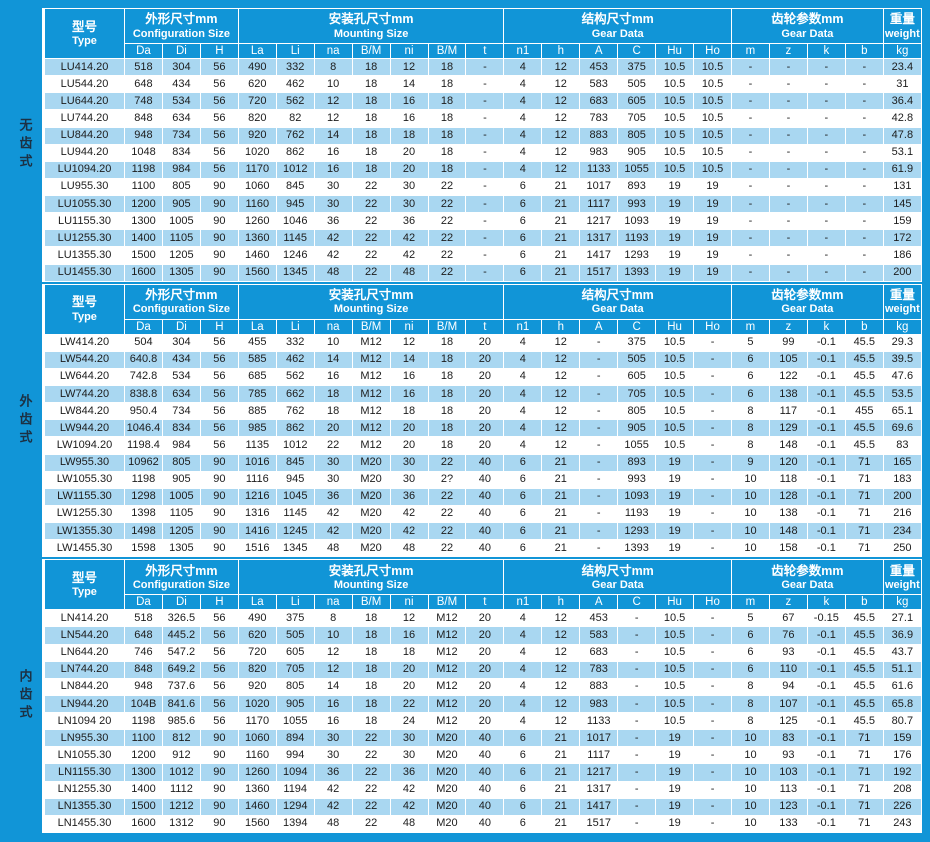 This screenshot has width=930, height=842. What do you see at coordinates (181, 19) in the screenshot?
I see `group-header-zh: 外形尺寸mm` at bounding box center [181, 19].